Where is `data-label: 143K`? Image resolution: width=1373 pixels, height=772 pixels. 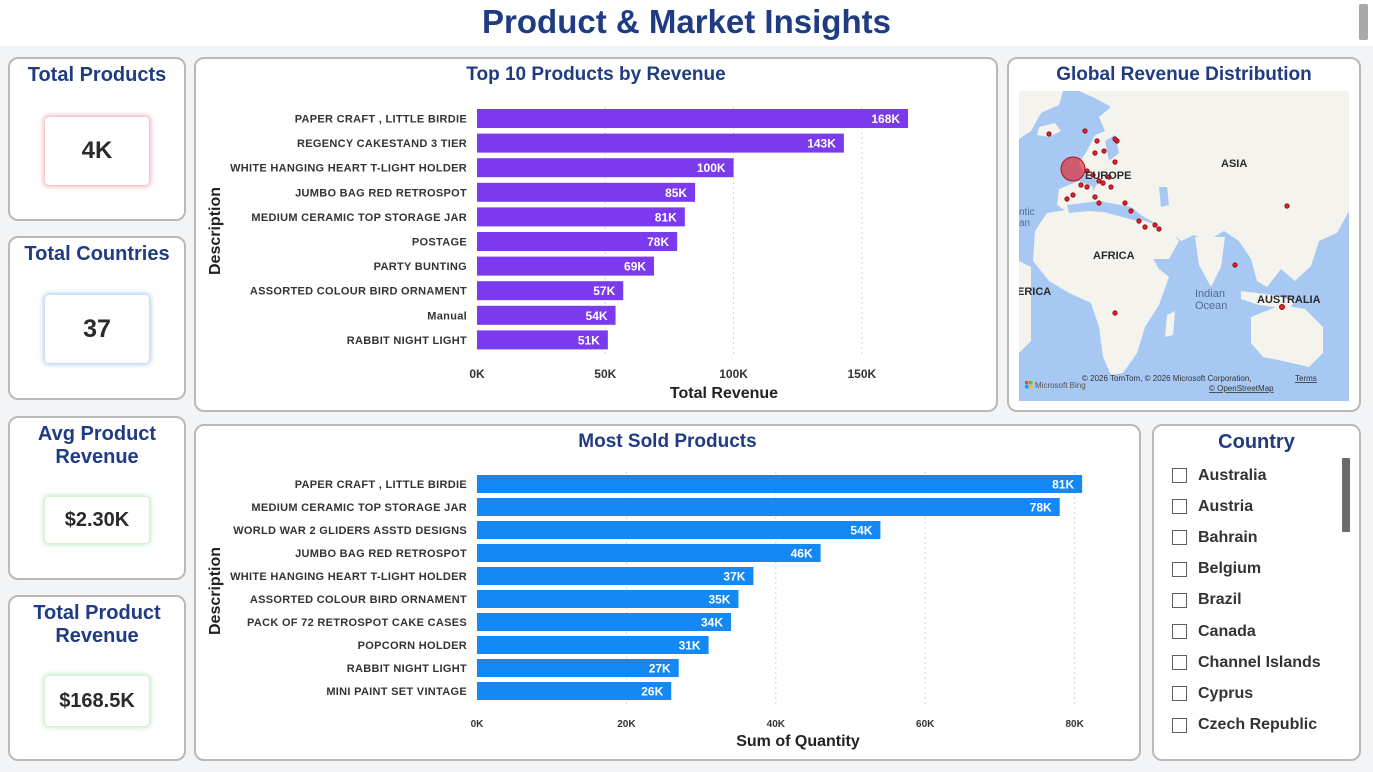
data-label: 143K is located at coordinates (821, 144).